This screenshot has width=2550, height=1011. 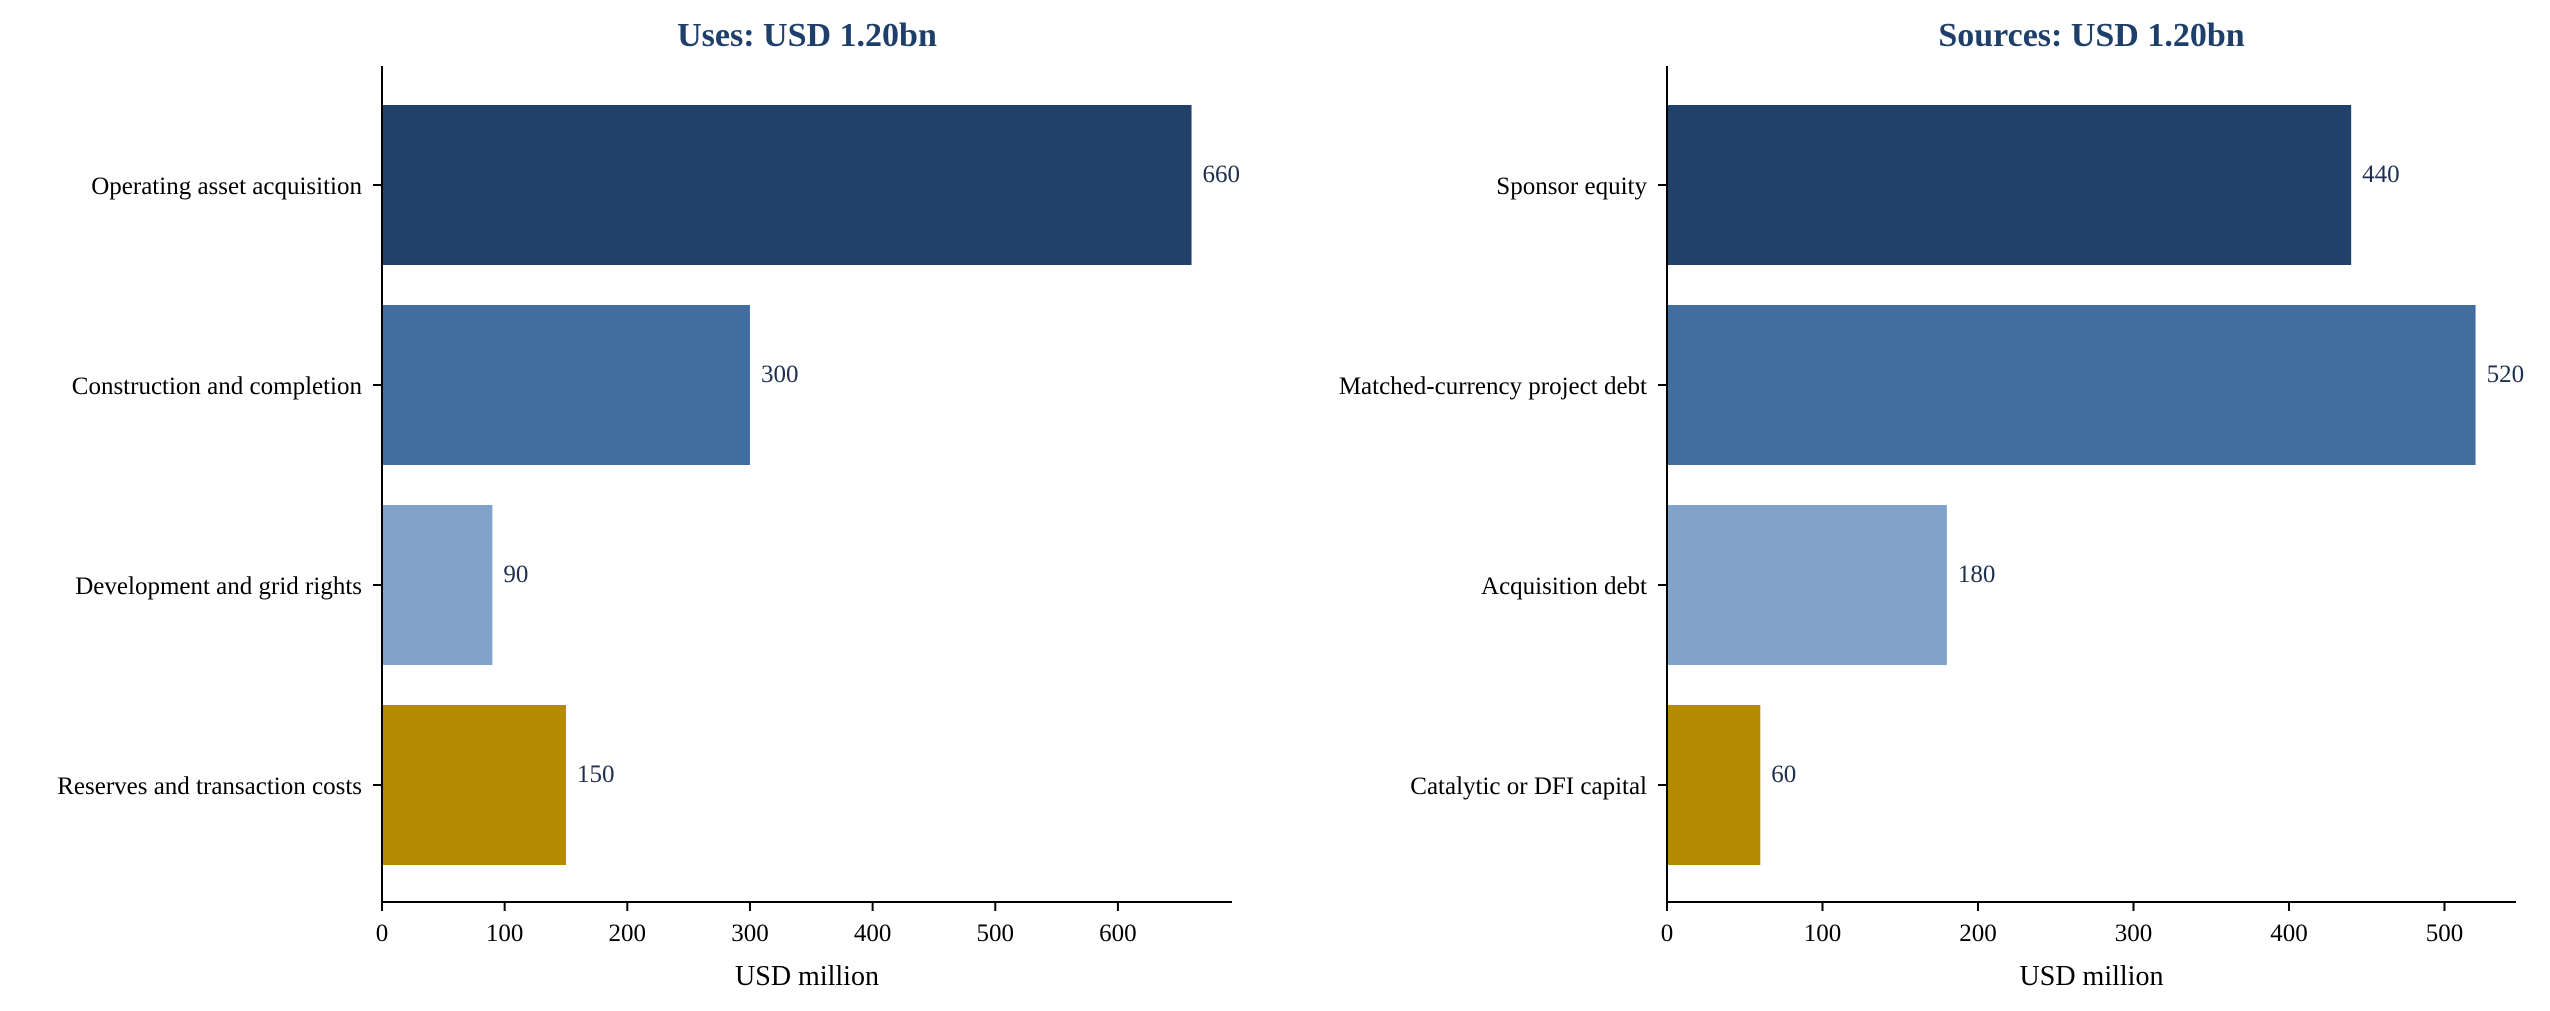 What do you see at coordinates (2289, 933) in the screenshot?
I see `sources-x-tick-label-400: 400` at bounding box center [2289, 933].